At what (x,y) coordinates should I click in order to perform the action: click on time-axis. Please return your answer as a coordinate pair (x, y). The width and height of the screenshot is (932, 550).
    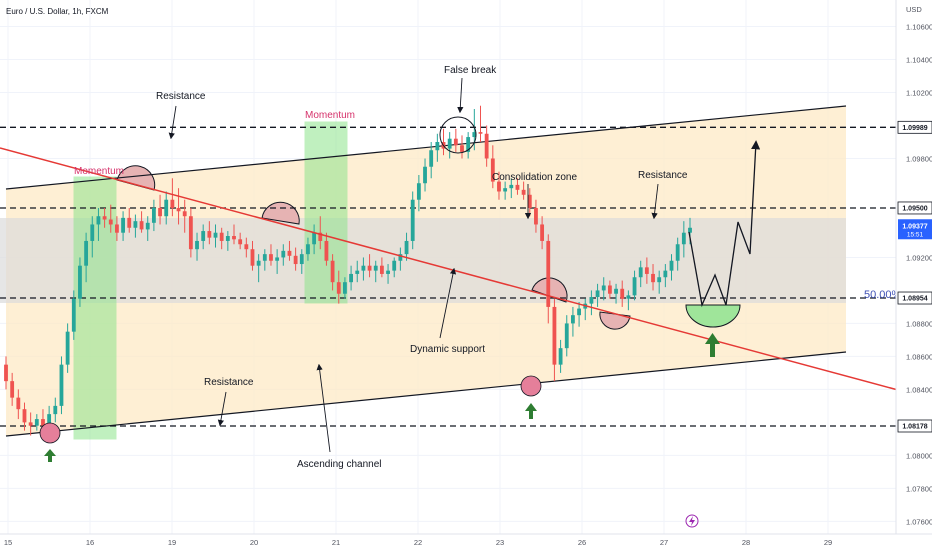
    Looking at the image, I should click on (466, 542).